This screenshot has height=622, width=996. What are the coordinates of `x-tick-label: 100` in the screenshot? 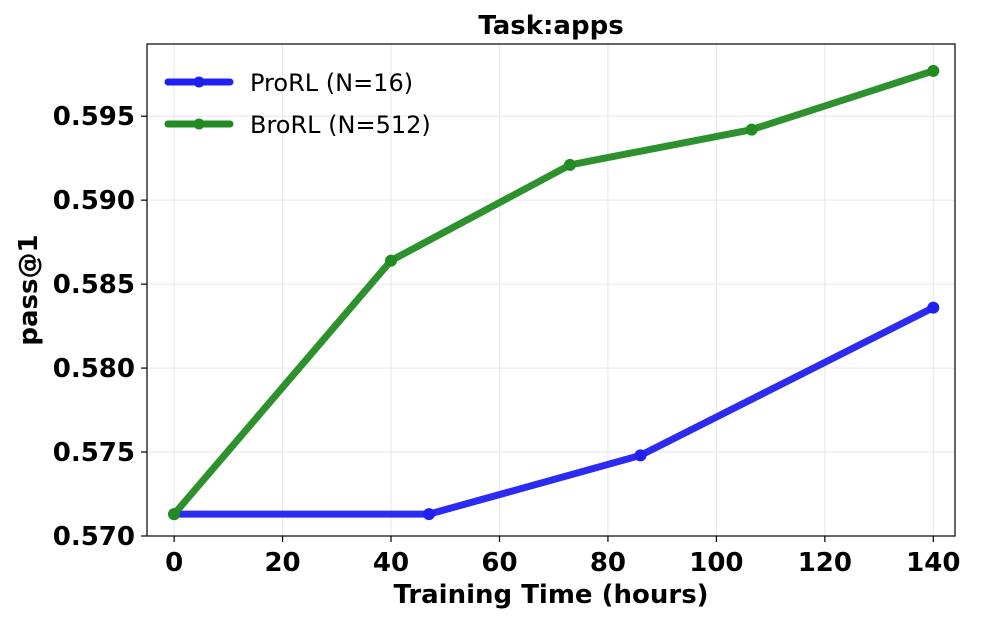 It's located at (716, 563).